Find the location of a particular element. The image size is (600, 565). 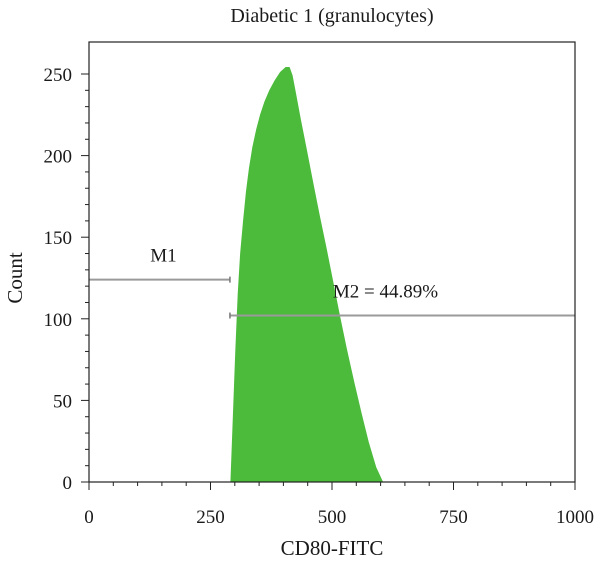

x-tick-label-250: 250 is located at coordinates (210, 517).